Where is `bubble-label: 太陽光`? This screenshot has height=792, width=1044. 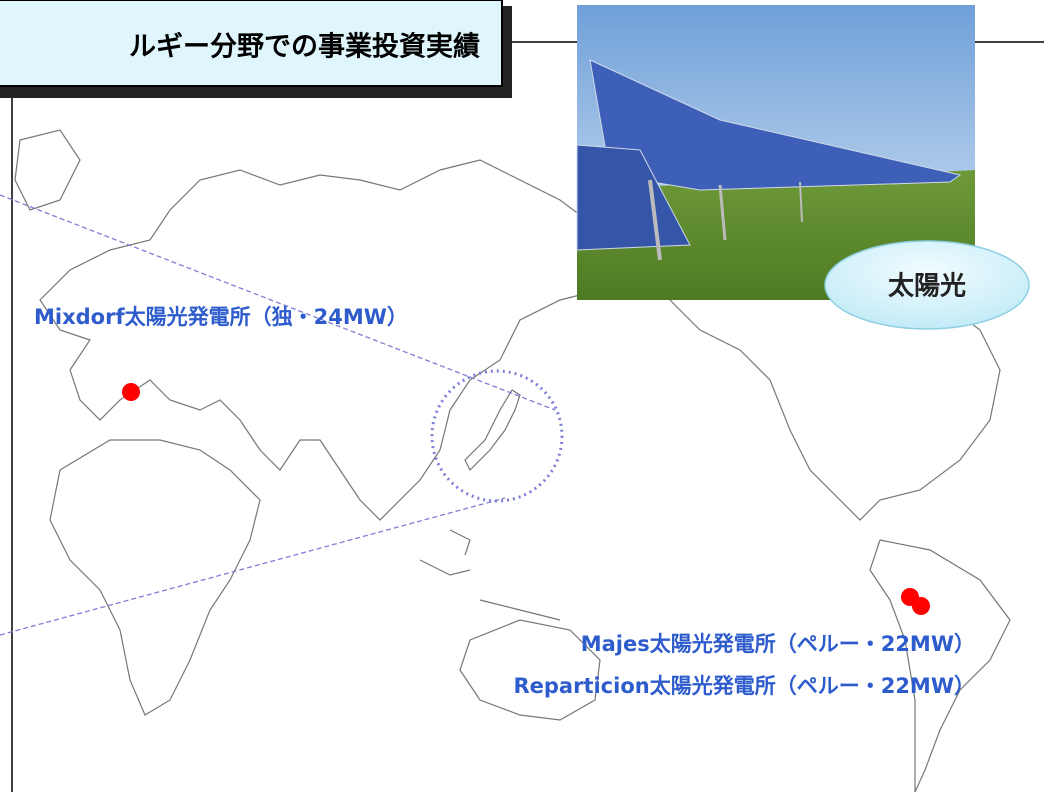 bubble-label: 太陽光 is located at coordinates (927, 287).